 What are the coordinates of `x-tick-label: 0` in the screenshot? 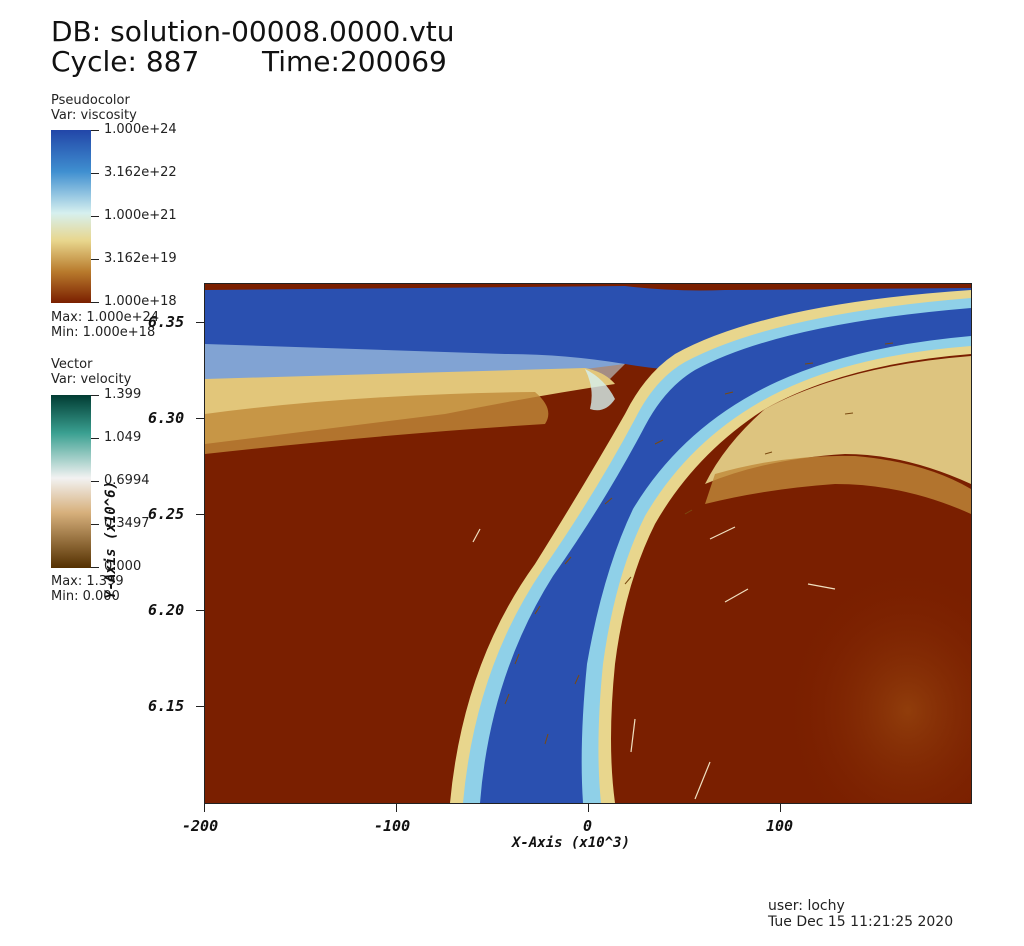 It's located at (588, 826).